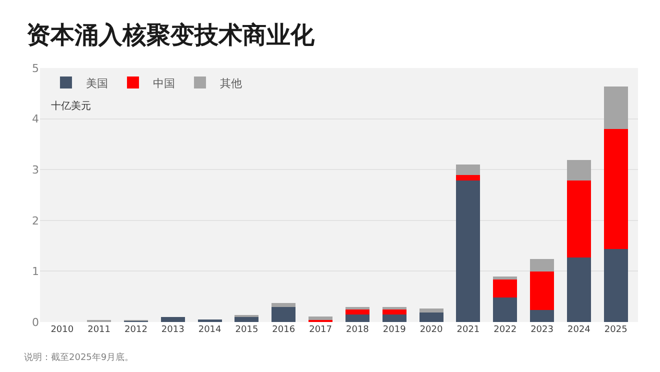 The image size is (660, 372). What do you see at coordinates (394, 330) in the screenshot?
I see `x-tick-label: 2019` at bounding box center [394, 330].